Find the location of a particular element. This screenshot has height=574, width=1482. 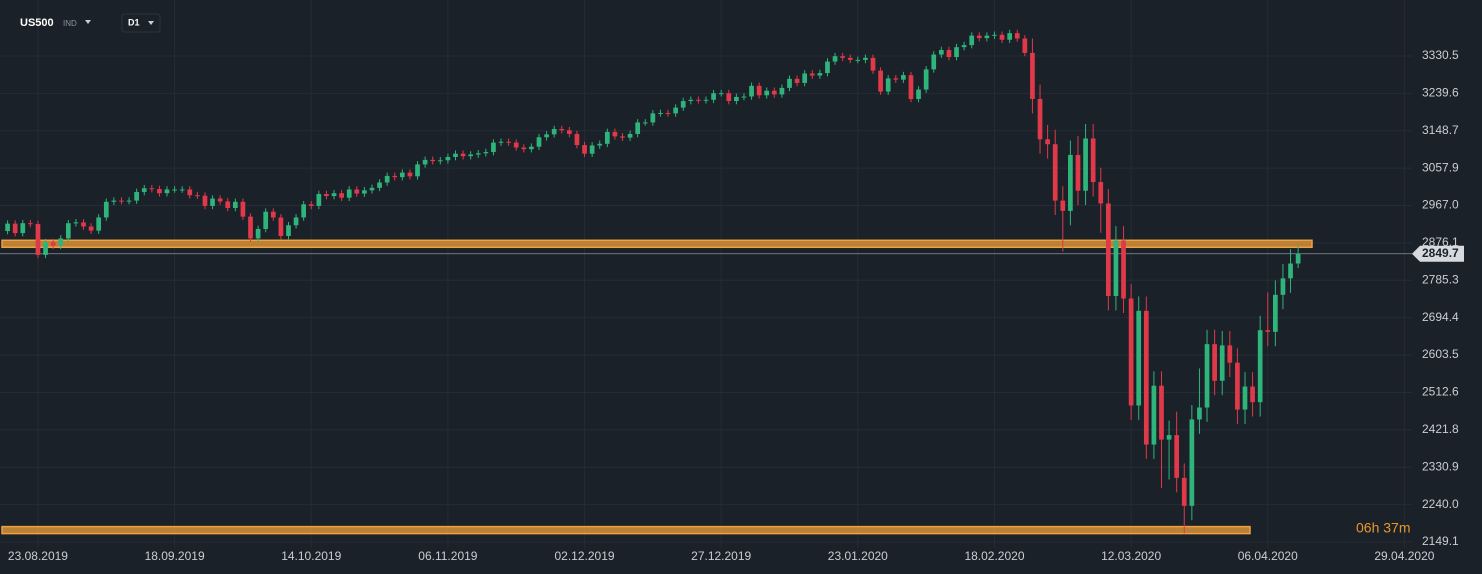

timeframe-dropdown is located at coordinates (151, 23).